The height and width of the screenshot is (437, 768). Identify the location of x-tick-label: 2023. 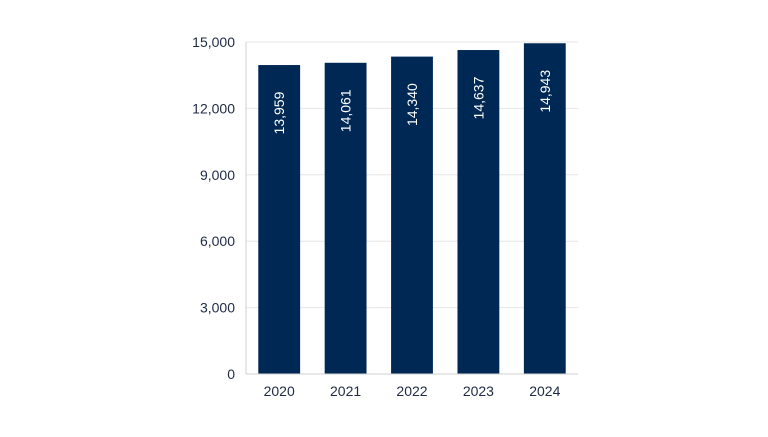
(478, 391).